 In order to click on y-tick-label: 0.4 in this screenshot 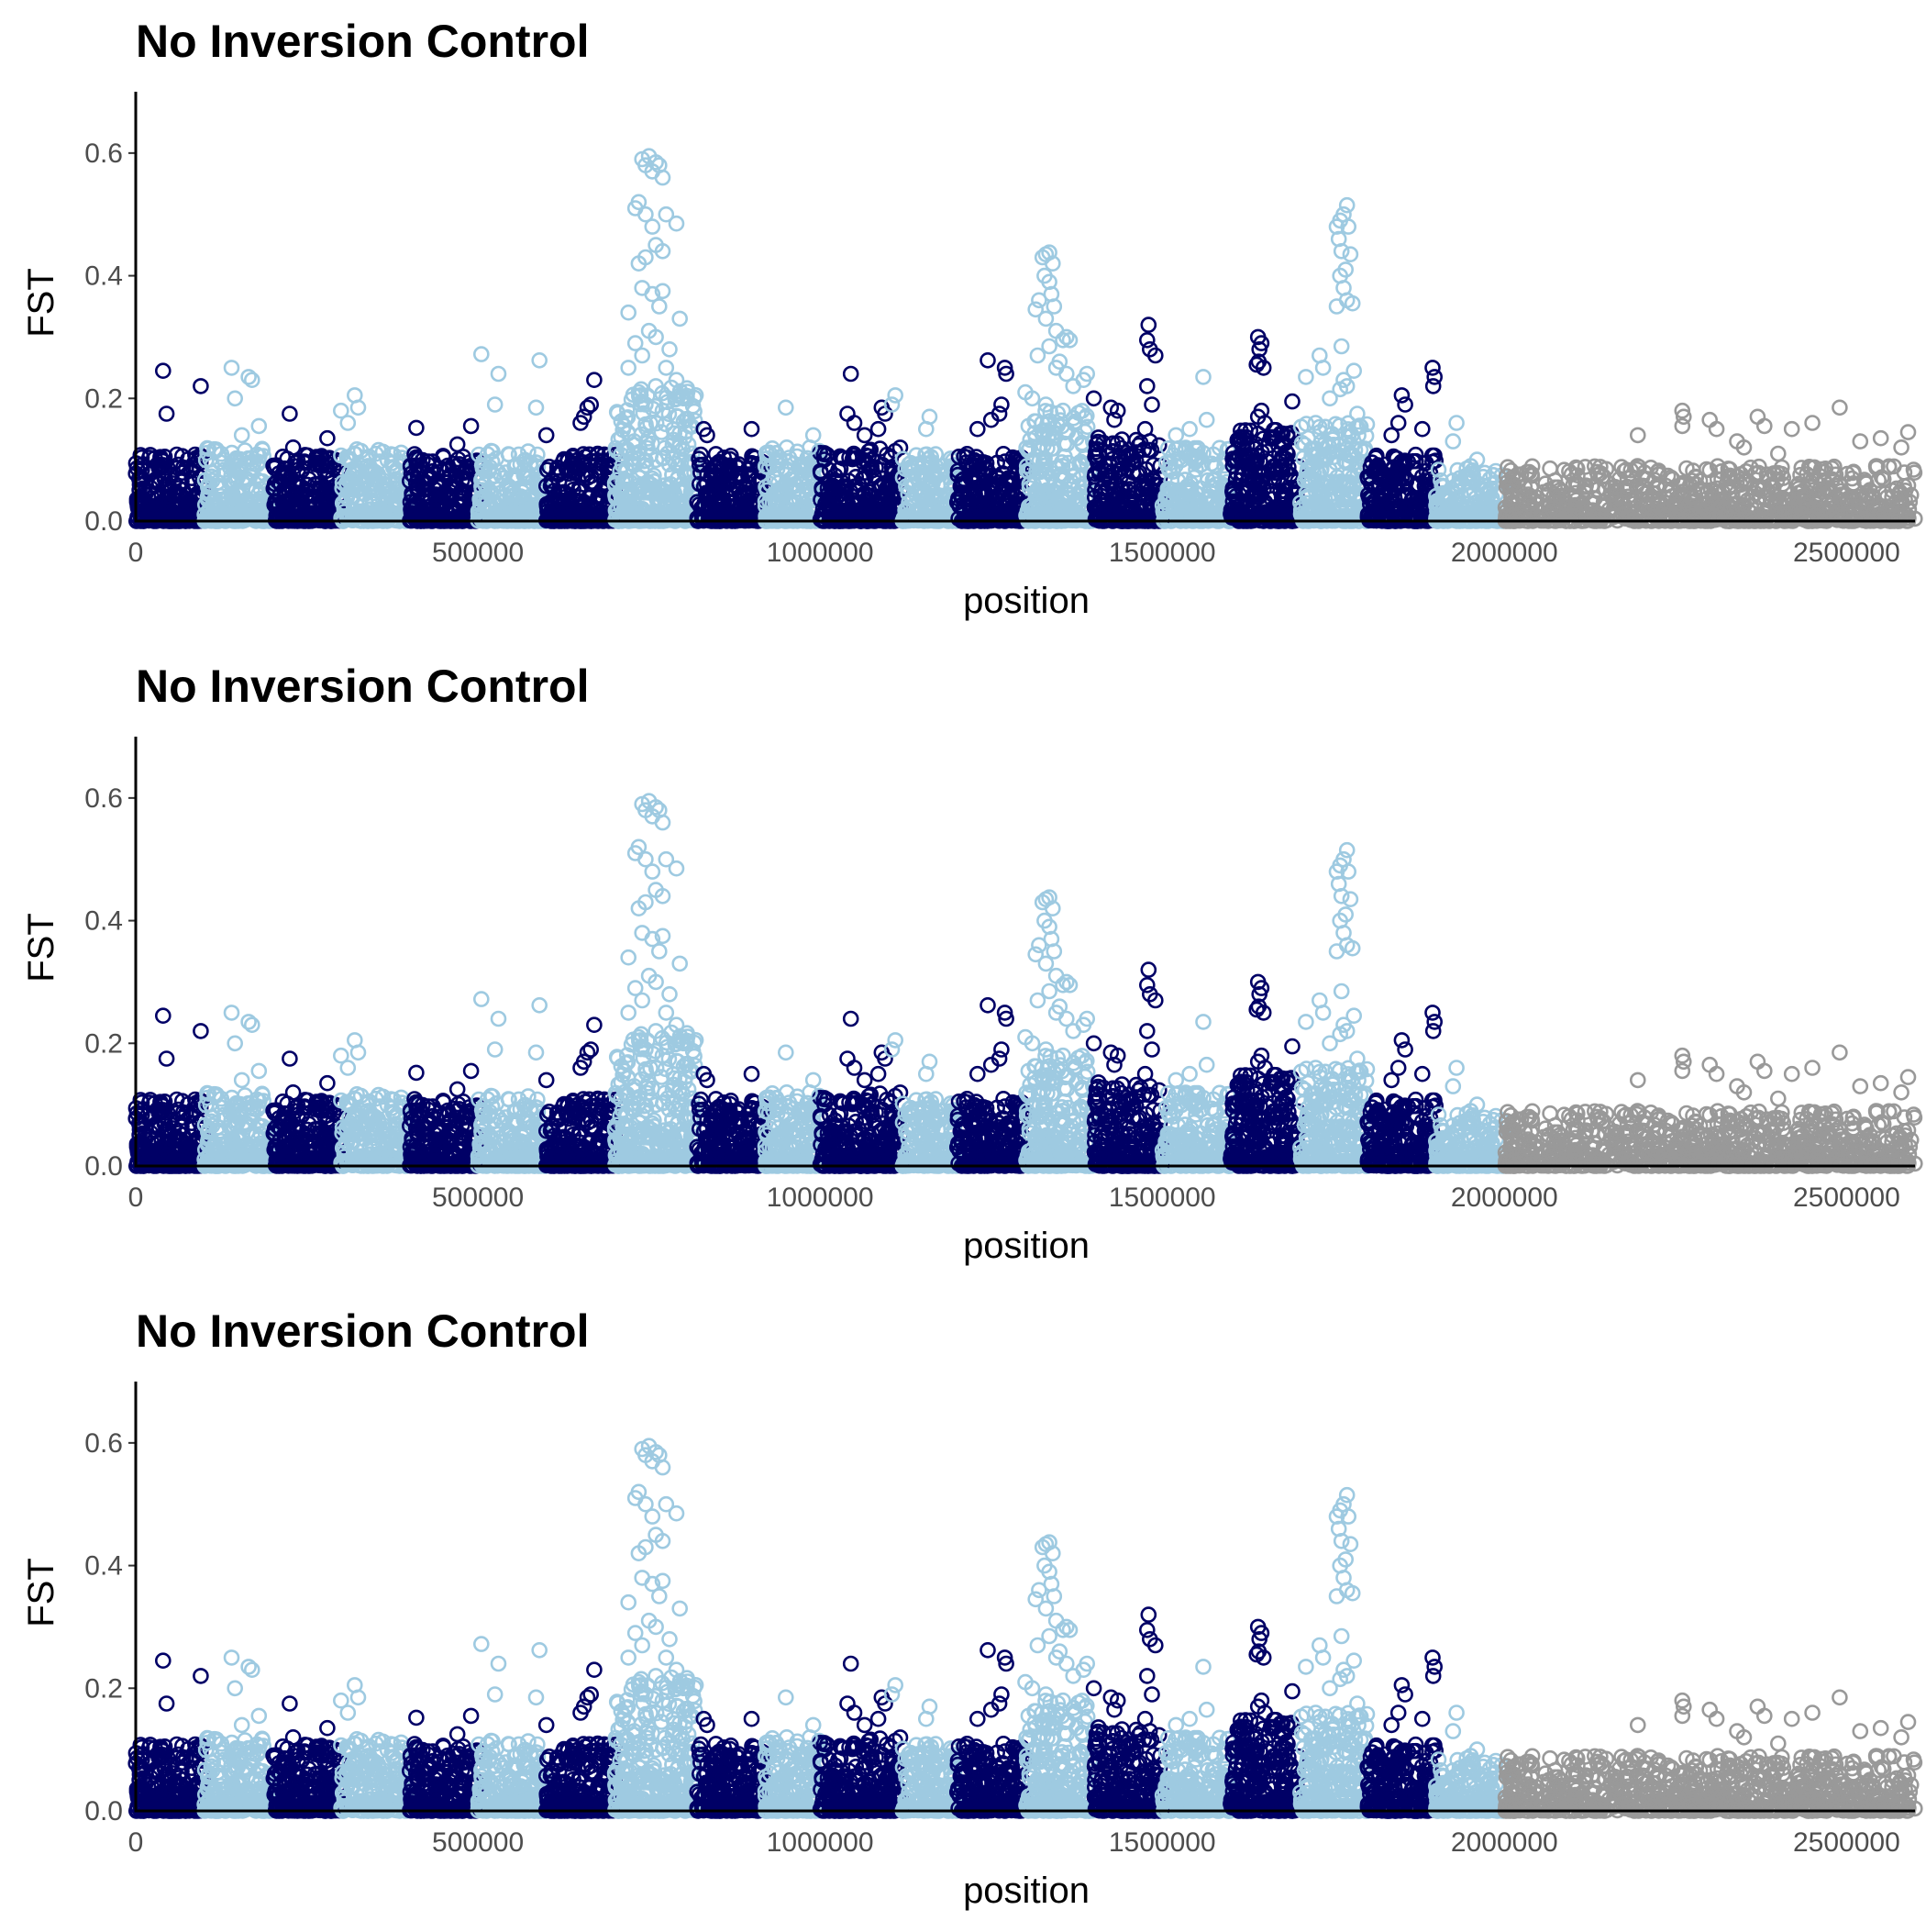, I will do `click(103, 276)`.